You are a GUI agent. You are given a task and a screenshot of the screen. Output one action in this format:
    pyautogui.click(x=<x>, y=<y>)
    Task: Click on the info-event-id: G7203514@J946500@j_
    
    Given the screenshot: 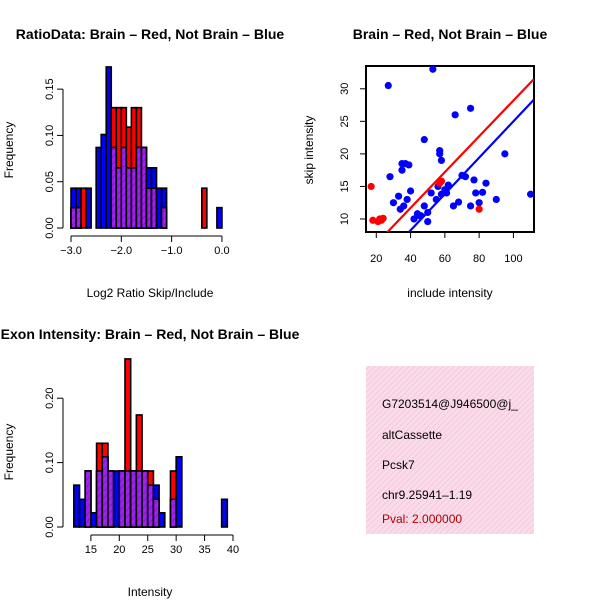 What is the action you would take?
    pyautogui.click(x=450, y=404)
    